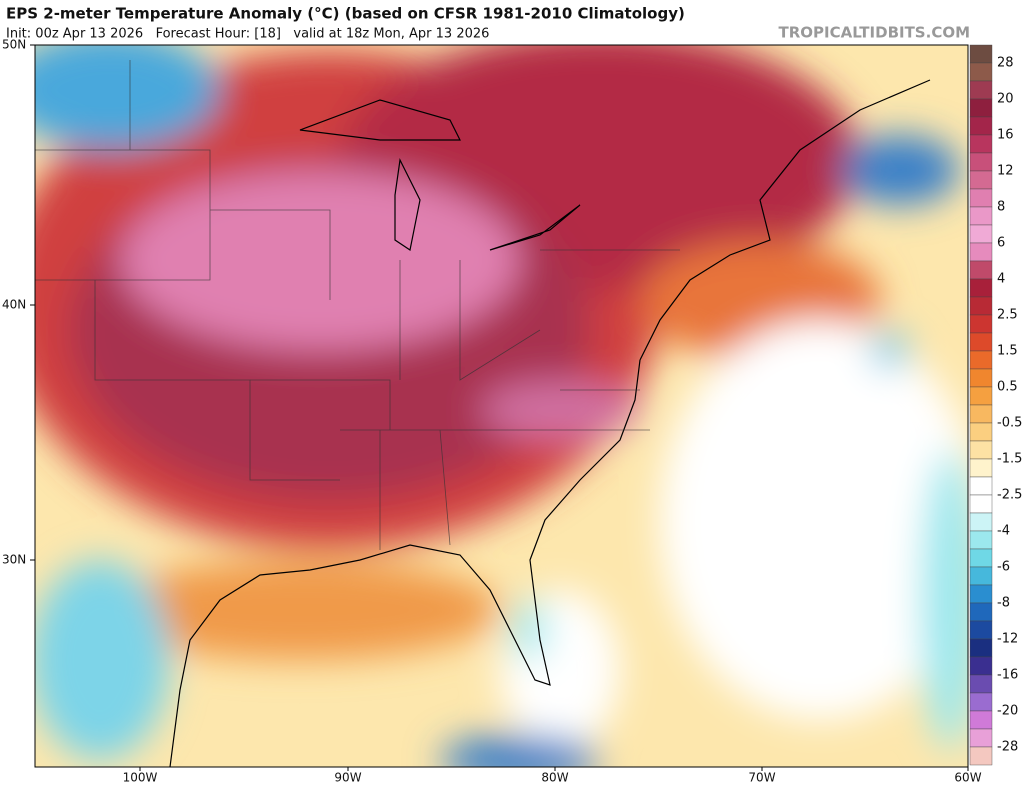 The height and width of the screenshot is (786, 1024). Describe the element at coordinates (1007, 639) in the screenshot. I see `colorbar-label: -12` at that location.